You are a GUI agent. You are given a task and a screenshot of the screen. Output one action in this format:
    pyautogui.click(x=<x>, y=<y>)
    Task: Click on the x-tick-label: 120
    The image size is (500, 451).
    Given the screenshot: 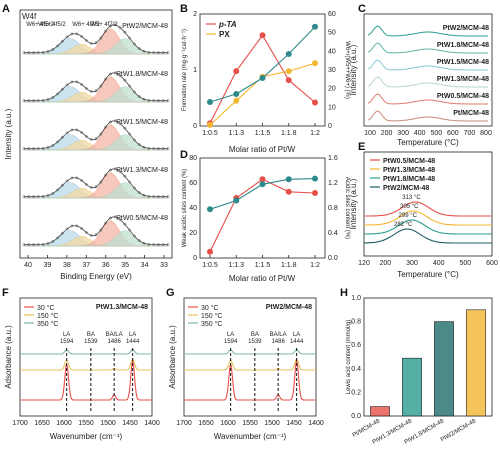 What is the action you would take?
    pyautogui.click(x=364, y=263)
    